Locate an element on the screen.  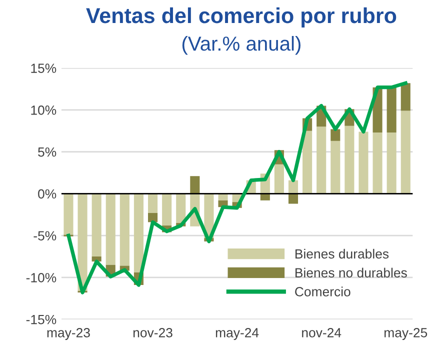
y-tick-label: -10% is located at coordinates (41, 277).